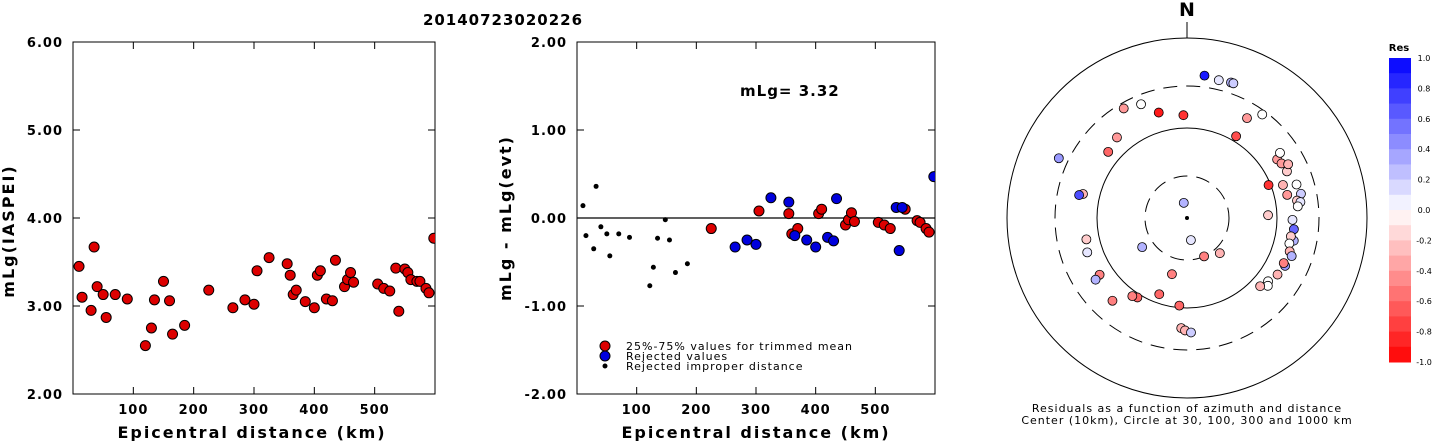 The width and height of the screenshot is (1437, 441). What do you see at coordinates (503, 20) in the screenshot?
I see `figure-title: 20140723020226` at bounding box center [503, 20].